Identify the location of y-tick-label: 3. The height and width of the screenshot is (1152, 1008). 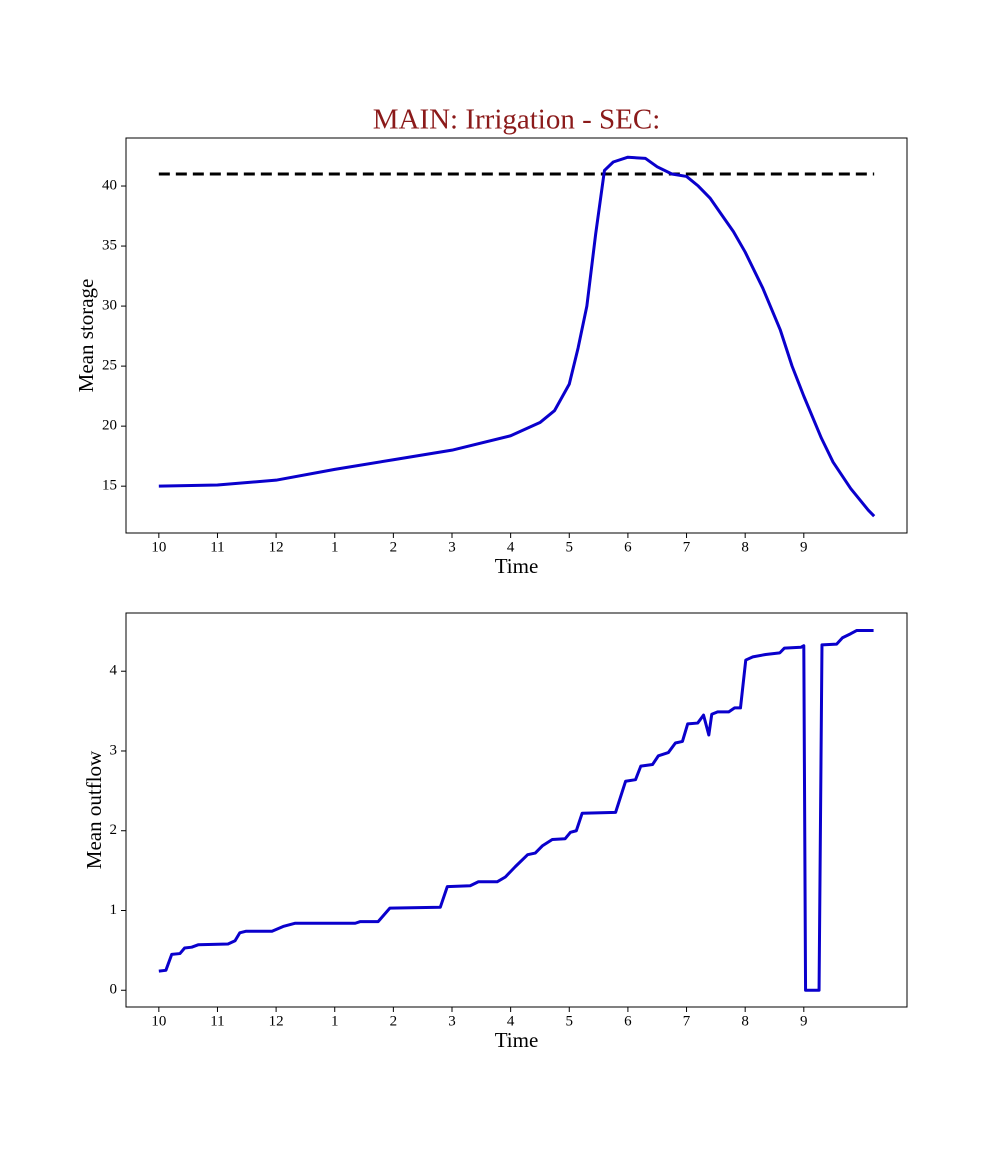
(114, 750).